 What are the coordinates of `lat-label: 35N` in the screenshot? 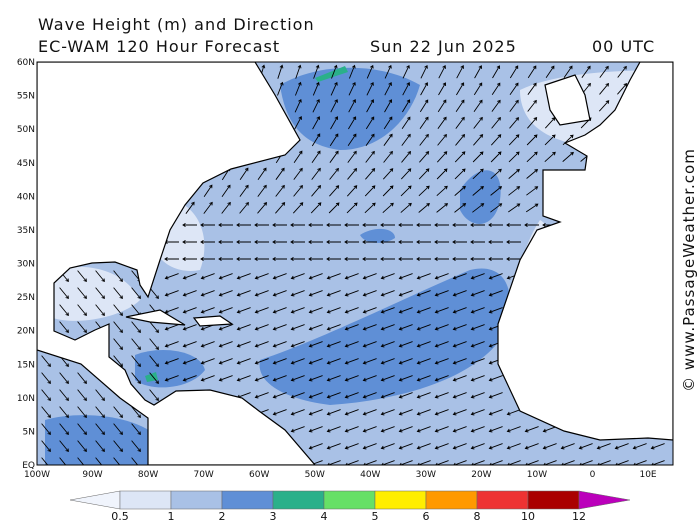 It's located at (26, 231).